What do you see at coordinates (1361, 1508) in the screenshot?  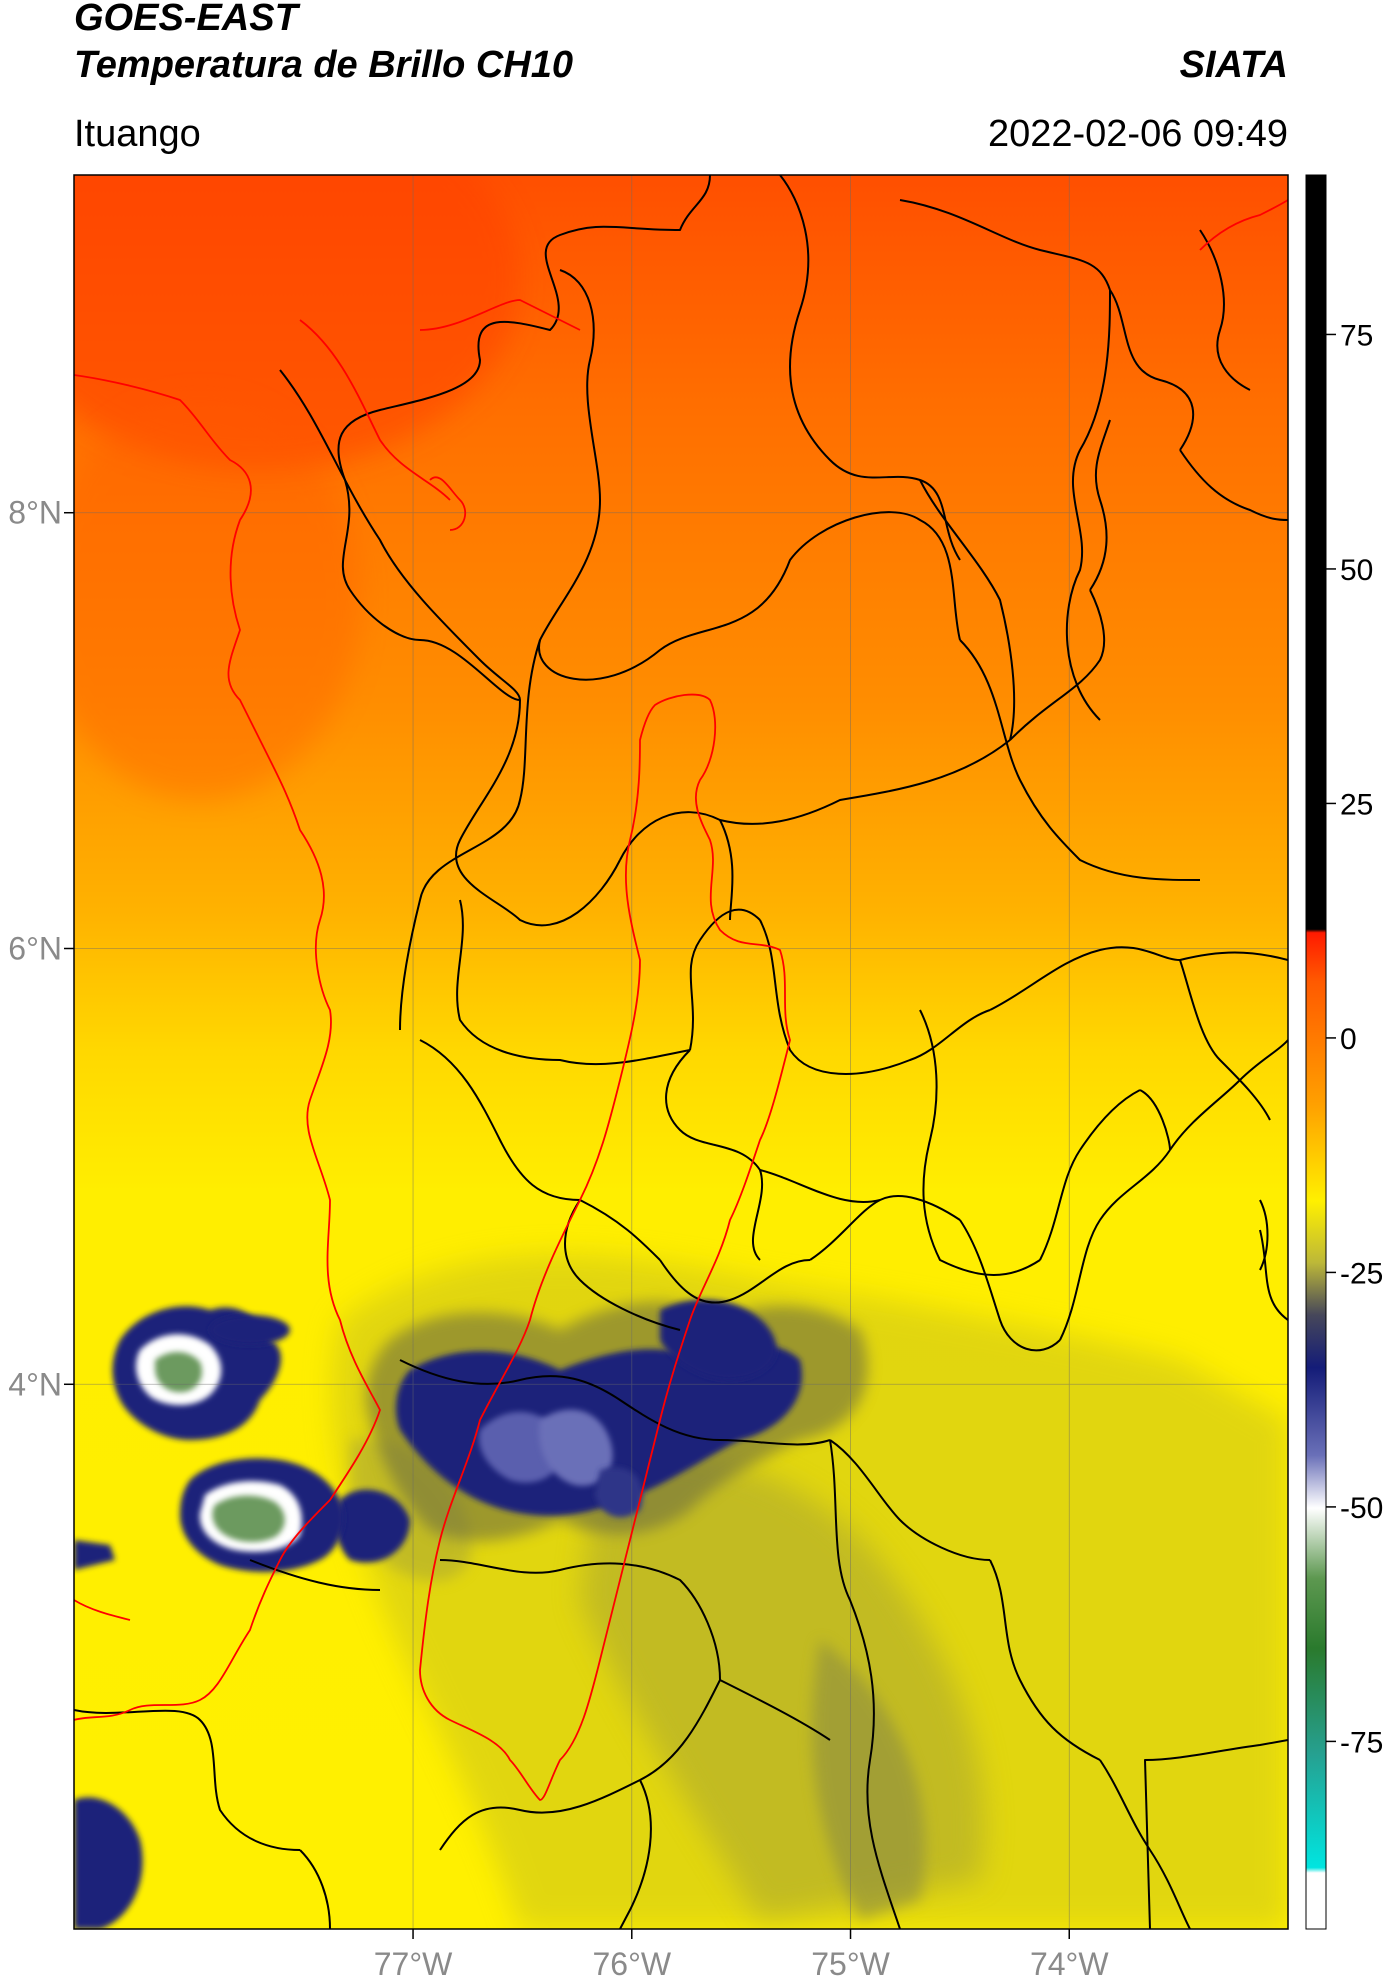 I see `colorbar-tick-label: -50` at bounding box center [1361, 1508].